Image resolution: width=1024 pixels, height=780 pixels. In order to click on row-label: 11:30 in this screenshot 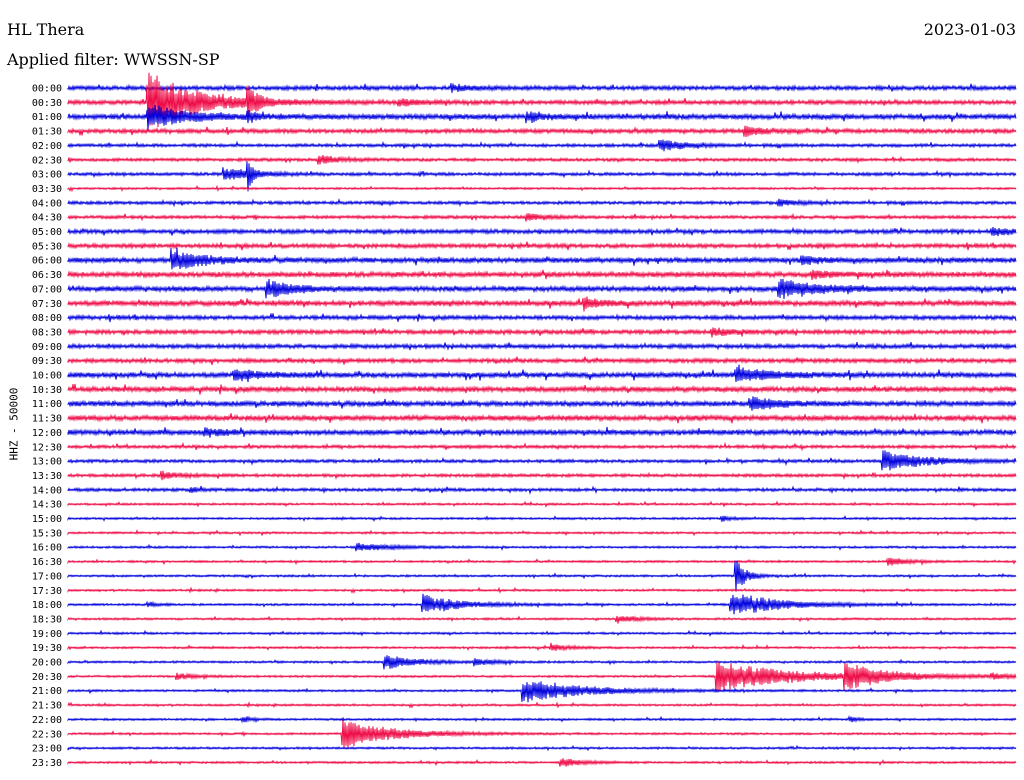, I will do `click(47, 419)`.